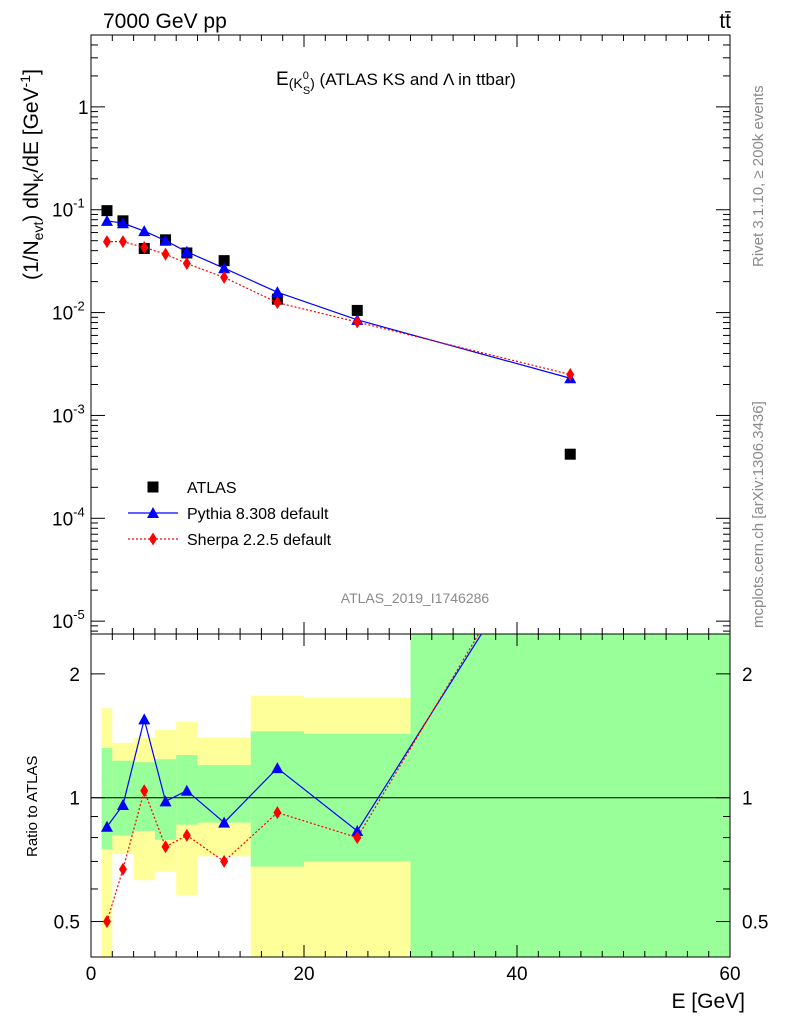  What do you see at coordinates (31, 260) in the screenshot?
I see `ylabel-part-1: (1/N` at bounding box center [31, 260].